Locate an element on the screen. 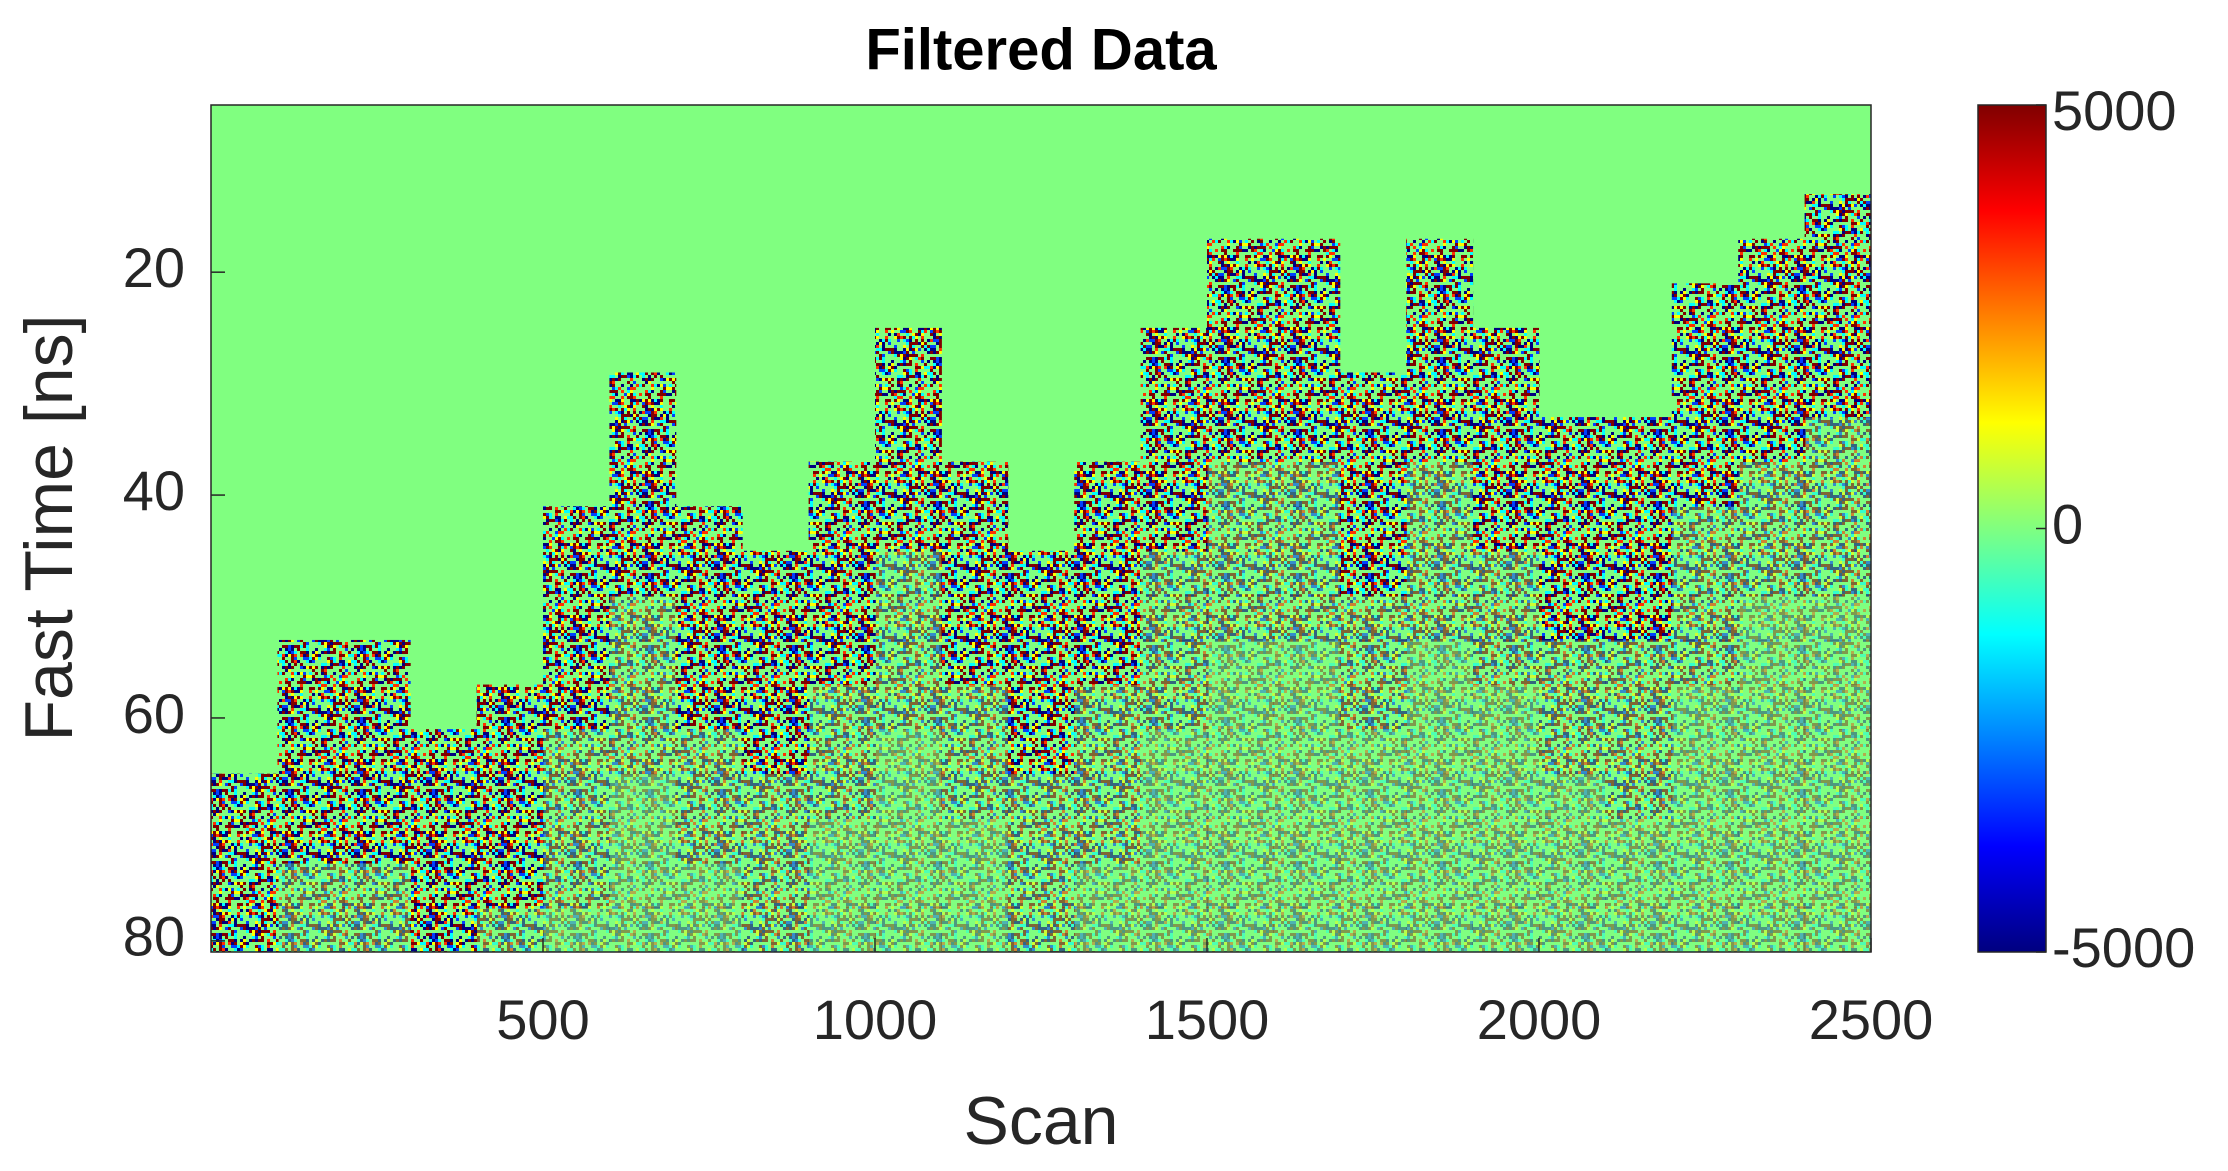 This screenshot has width=2228, height=1171. colorbar-tick-label: 0 is located at coordinates (2067, 523).